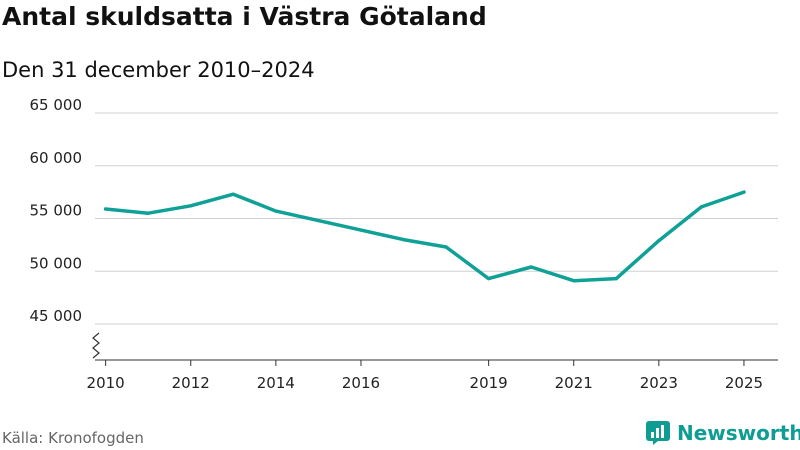 The image size is (800, 450). What do you see at coordinates (191, 383) in the screenshot?
I see `x-tick-label: 2012` at bounding box center [191, 383].